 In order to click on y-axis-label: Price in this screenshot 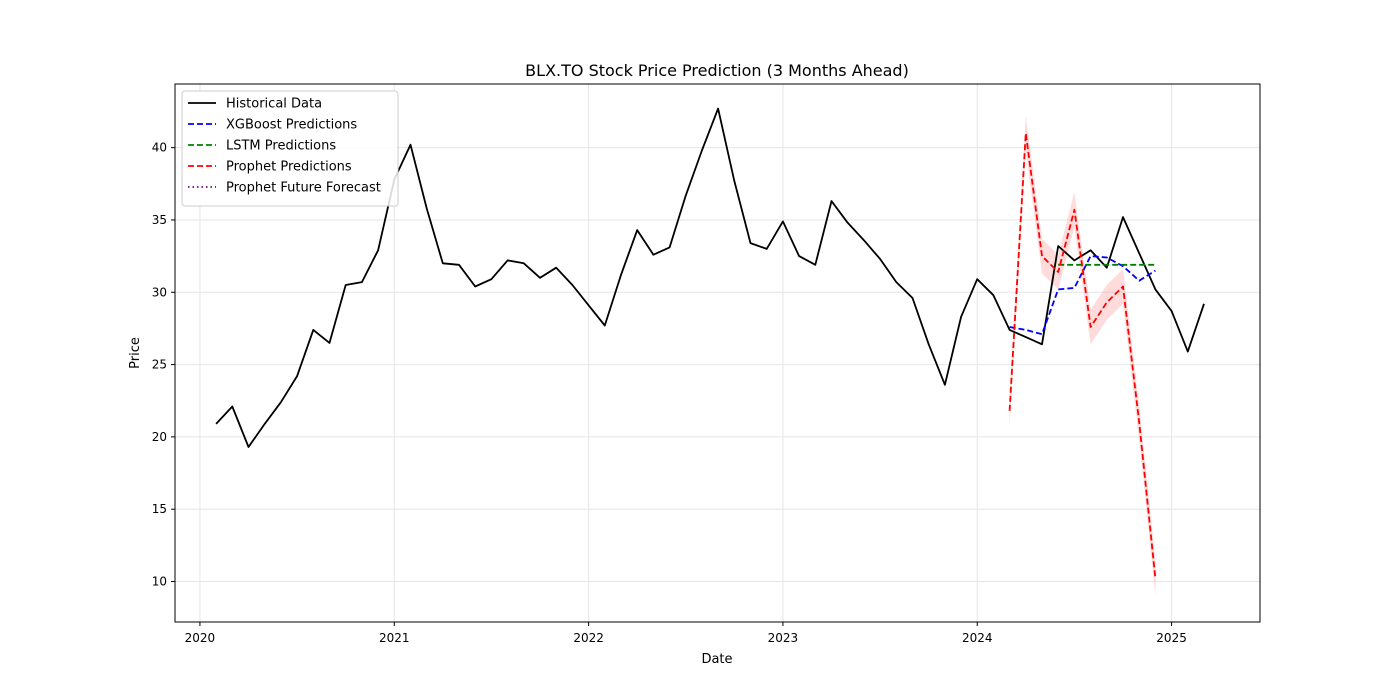, I will do `click(135, 353)`.